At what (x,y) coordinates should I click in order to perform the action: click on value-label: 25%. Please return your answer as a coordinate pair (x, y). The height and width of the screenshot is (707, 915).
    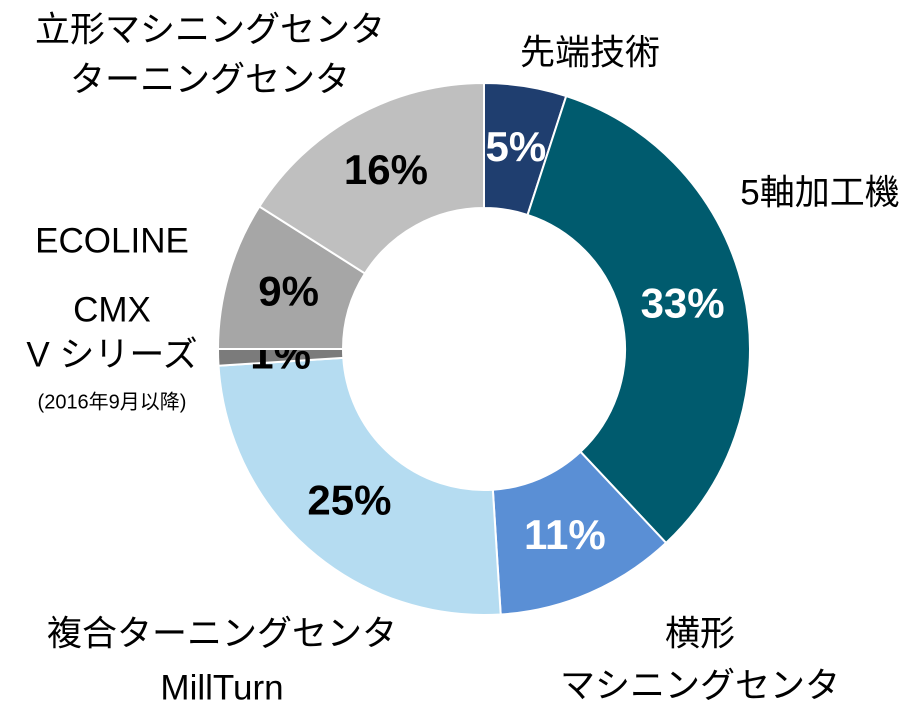
    Looking at the image, I should click on (349, 500).